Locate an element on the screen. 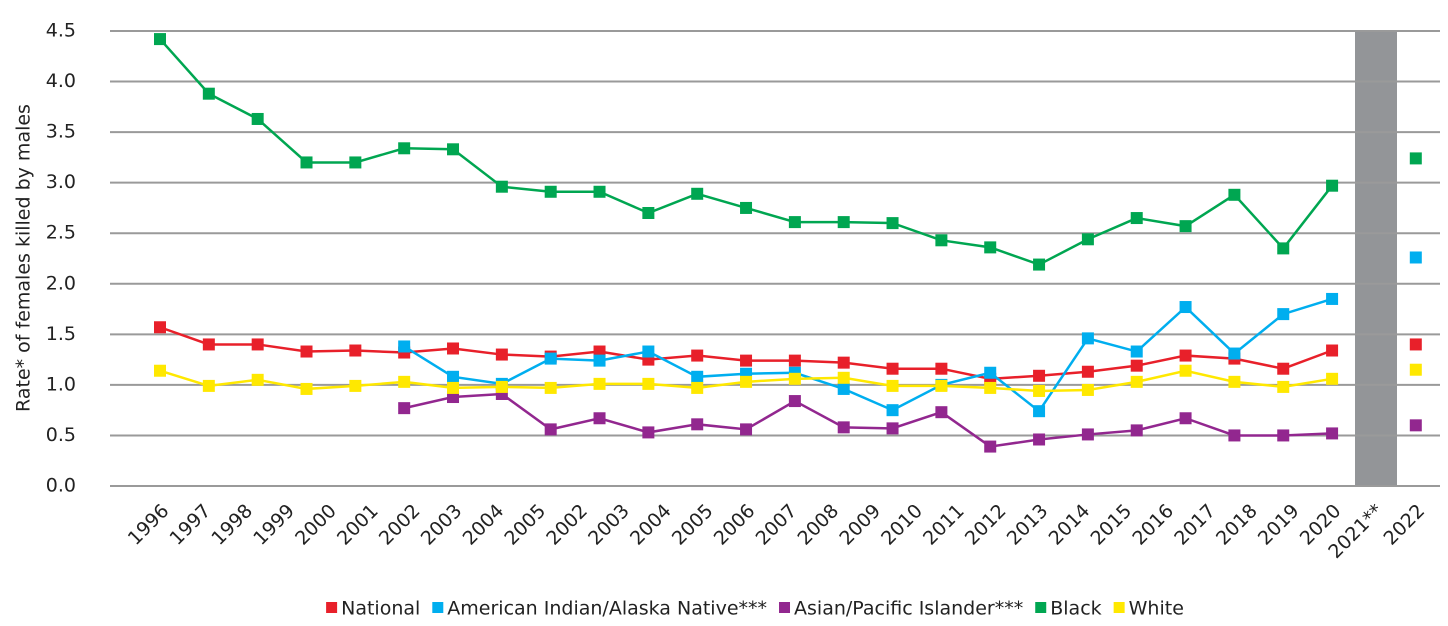 The height and width of the screenshot is (626, 1448). legend-label: Asian/Pacific Islander*** is located at coordinates (908, 609).